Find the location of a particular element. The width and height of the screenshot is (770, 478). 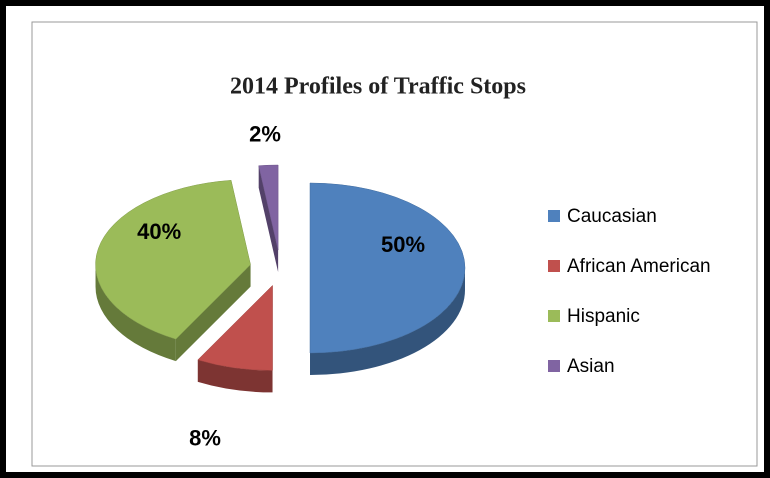

data-label: 2% is located at coordinates (265, 133).